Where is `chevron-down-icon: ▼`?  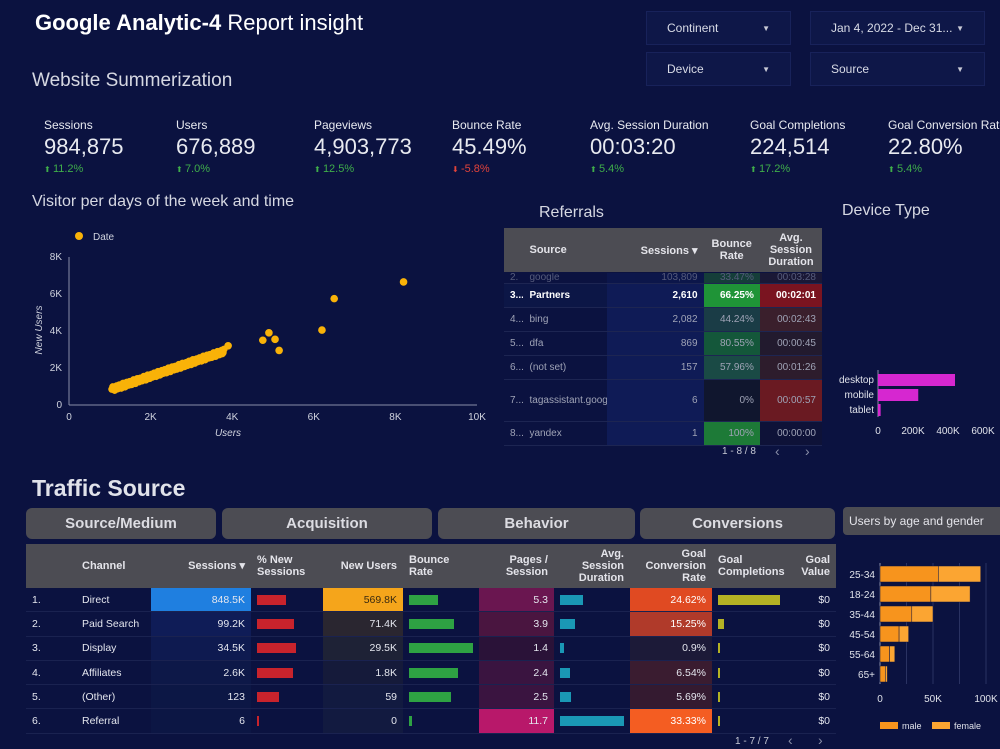 chevron-down-icon: ▼ is located at coordinates (960, 69).